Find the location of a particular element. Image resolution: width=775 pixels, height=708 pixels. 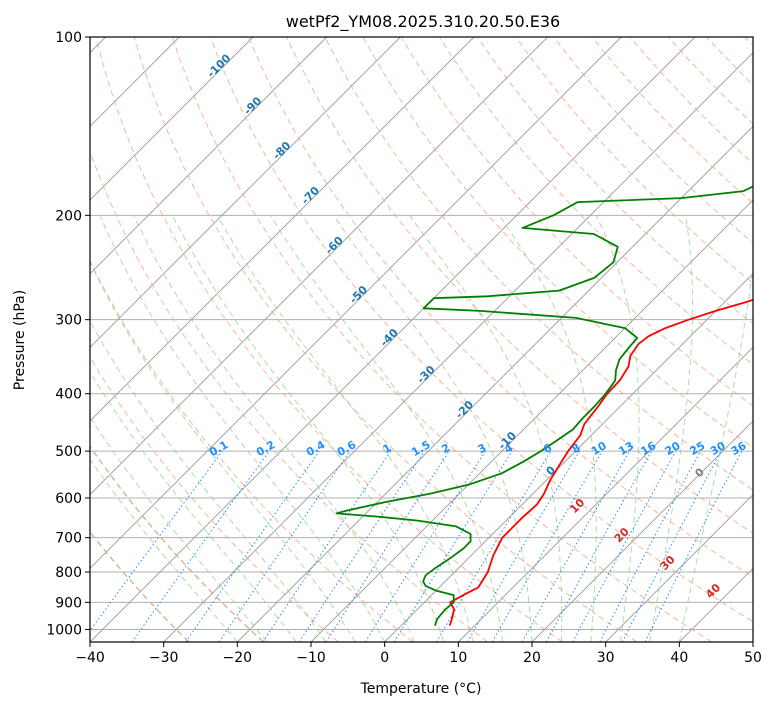

x-axis-label: Temperature (°C) is located at coordinates (421, 689).